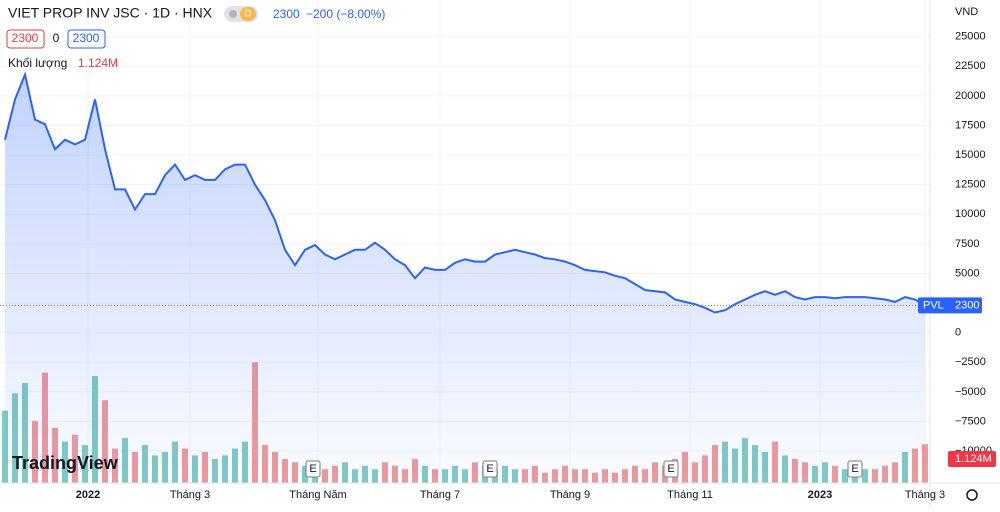 The width and height of the screenshot is (1000, 512). What do you see at coordinates (970, 37) in the screenshot?
I see `y-tick-label: 25000` at bounding box center [970, 37].